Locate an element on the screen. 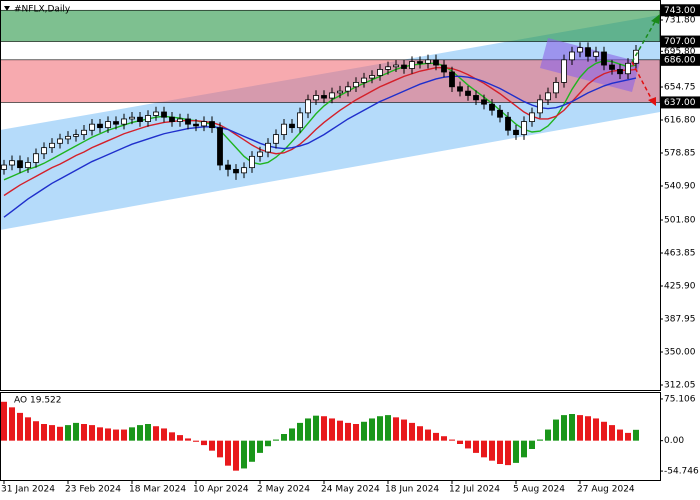  bear-arrow-head is located at coordinates (652, 101).